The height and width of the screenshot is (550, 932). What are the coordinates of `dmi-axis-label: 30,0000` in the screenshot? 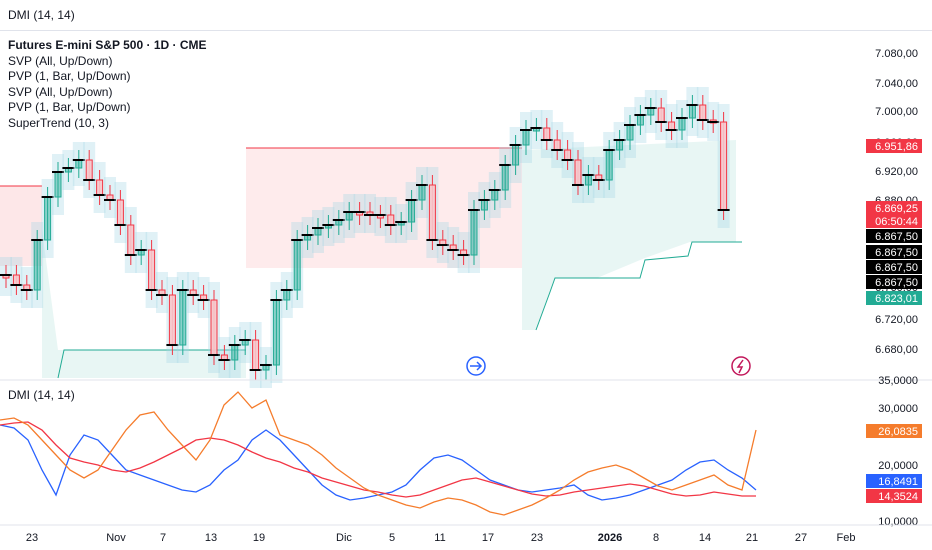 It's located at (898, 409).